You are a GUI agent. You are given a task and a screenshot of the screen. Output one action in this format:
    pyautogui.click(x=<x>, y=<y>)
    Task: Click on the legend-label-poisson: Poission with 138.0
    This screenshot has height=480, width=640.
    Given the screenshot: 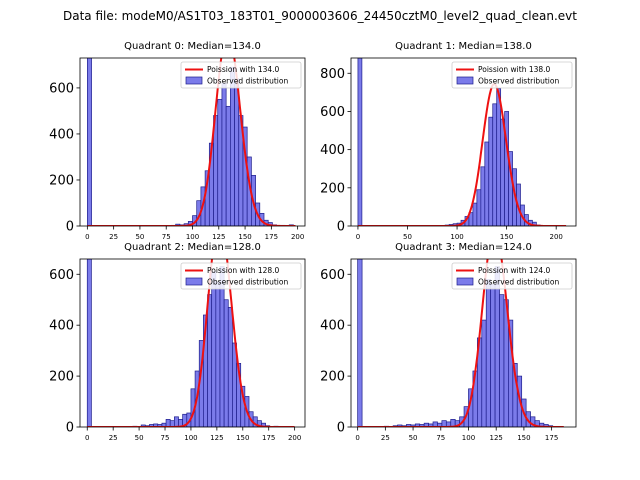 What is the action you would take?
    pyautogui.click(x=514, y=69)
    